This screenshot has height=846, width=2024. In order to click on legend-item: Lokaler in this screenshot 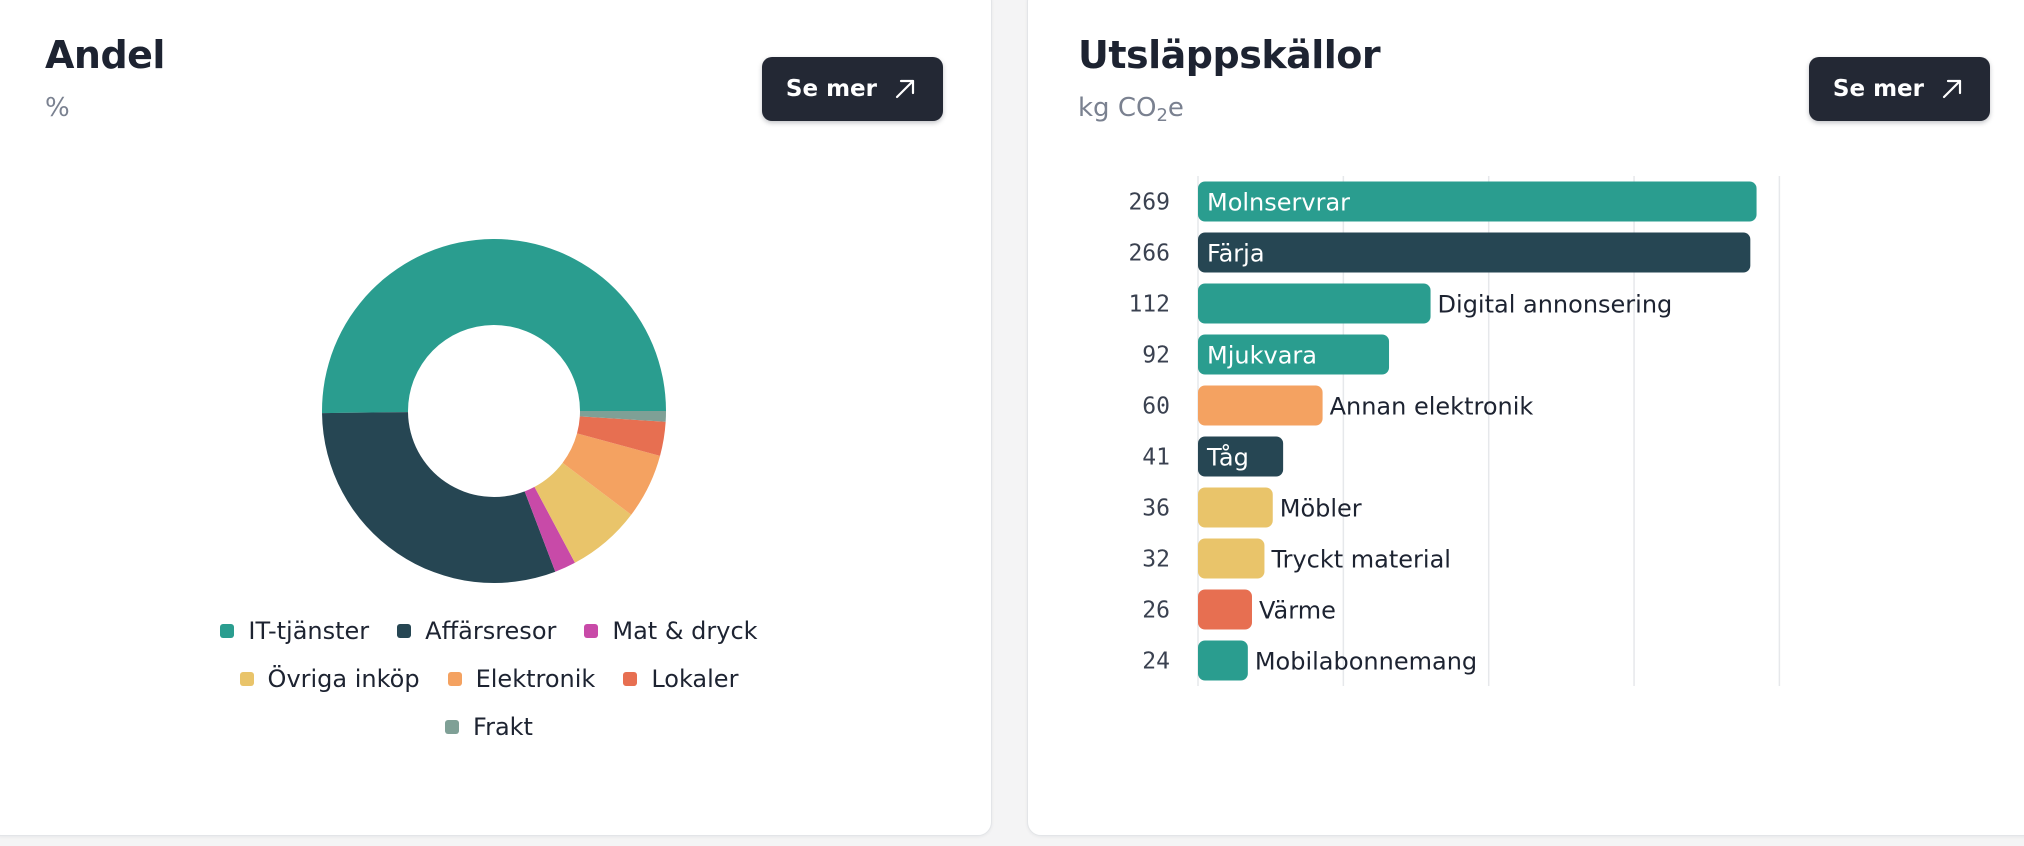, I will do `click(680, 679)`.